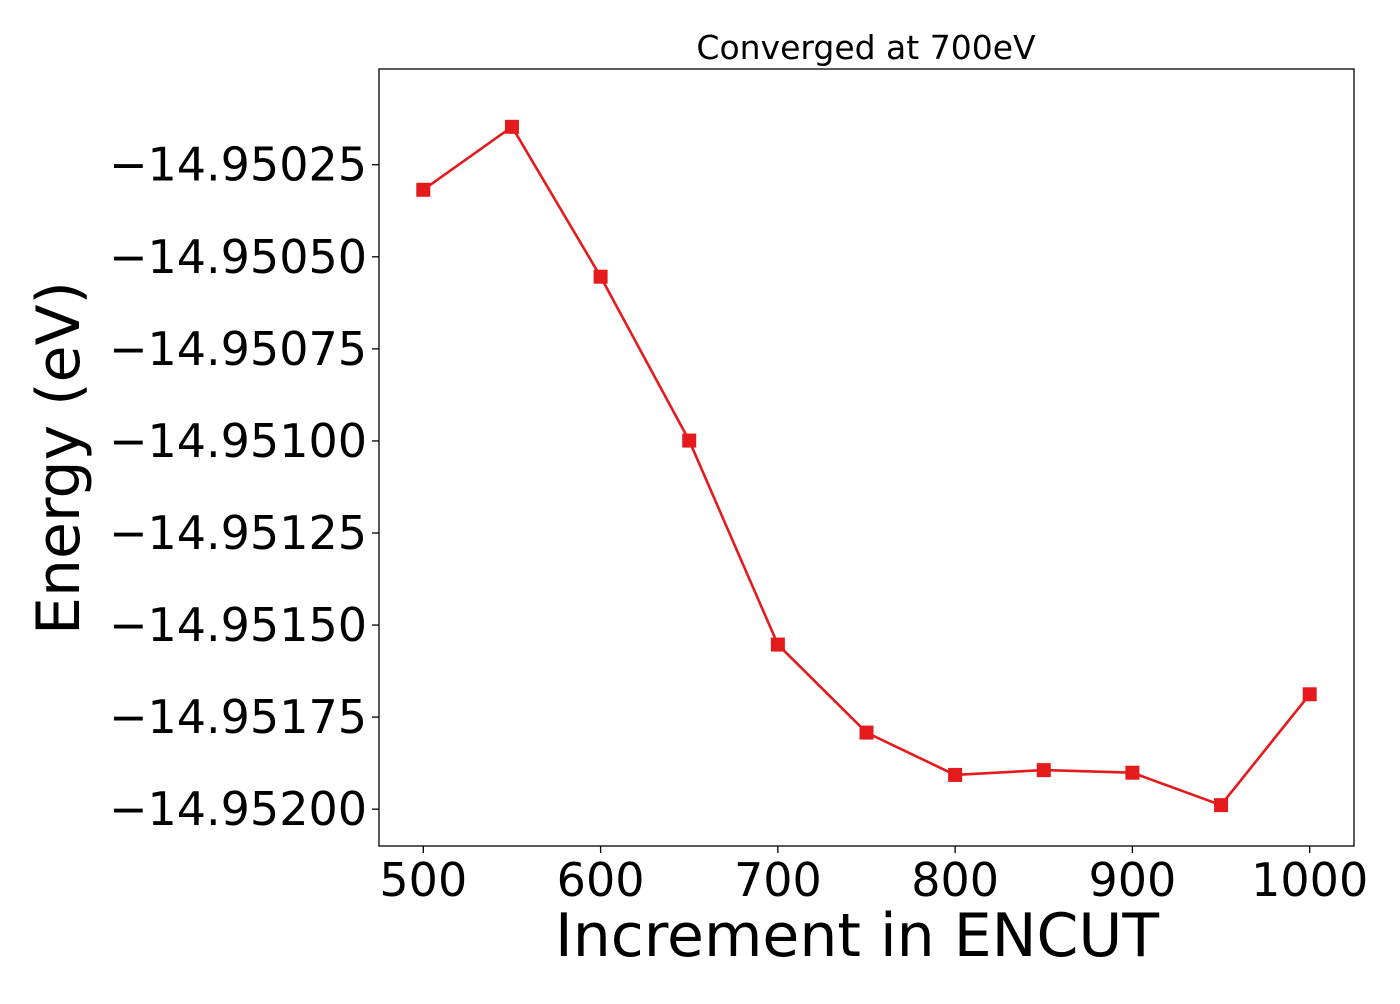 This screenshot has width=1400, height=1004. What do you see at coordinates (778, 880) in the screenshot?
I see `x-tick-label: 700` at bounding box center [778, 880].